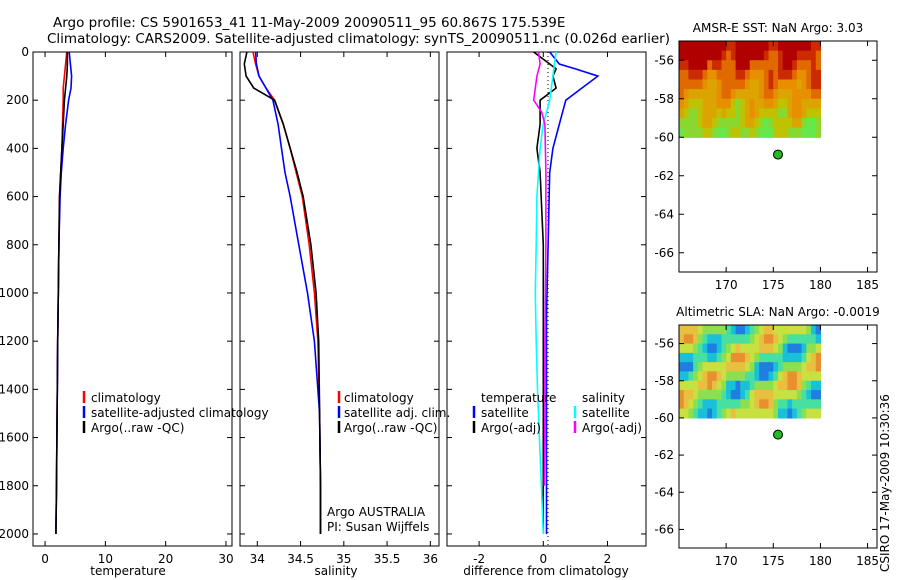  I want to click on m1-xtick-label: 170, so click(726, 285).